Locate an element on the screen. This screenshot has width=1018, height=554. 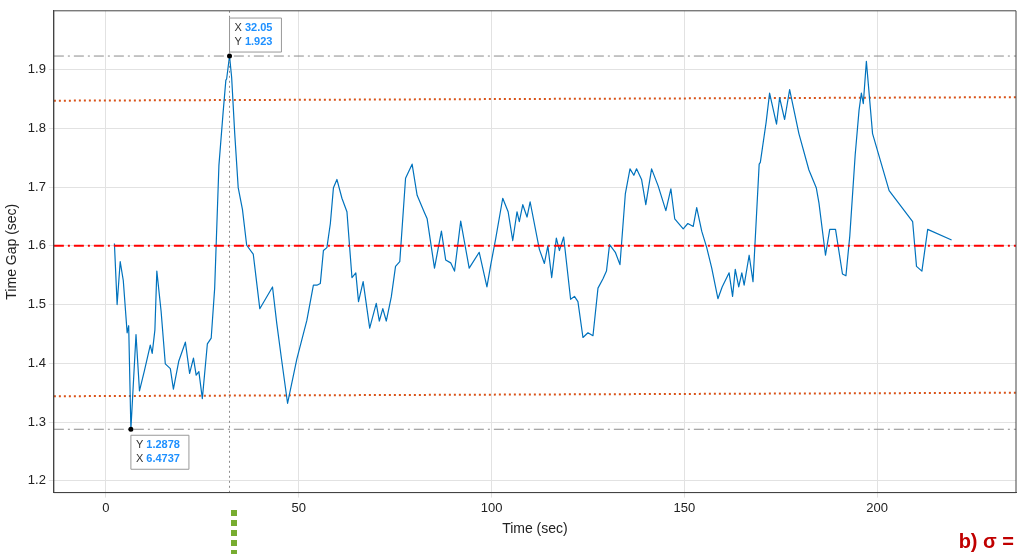
text: b) σ = is located at coordinates (986, 540).